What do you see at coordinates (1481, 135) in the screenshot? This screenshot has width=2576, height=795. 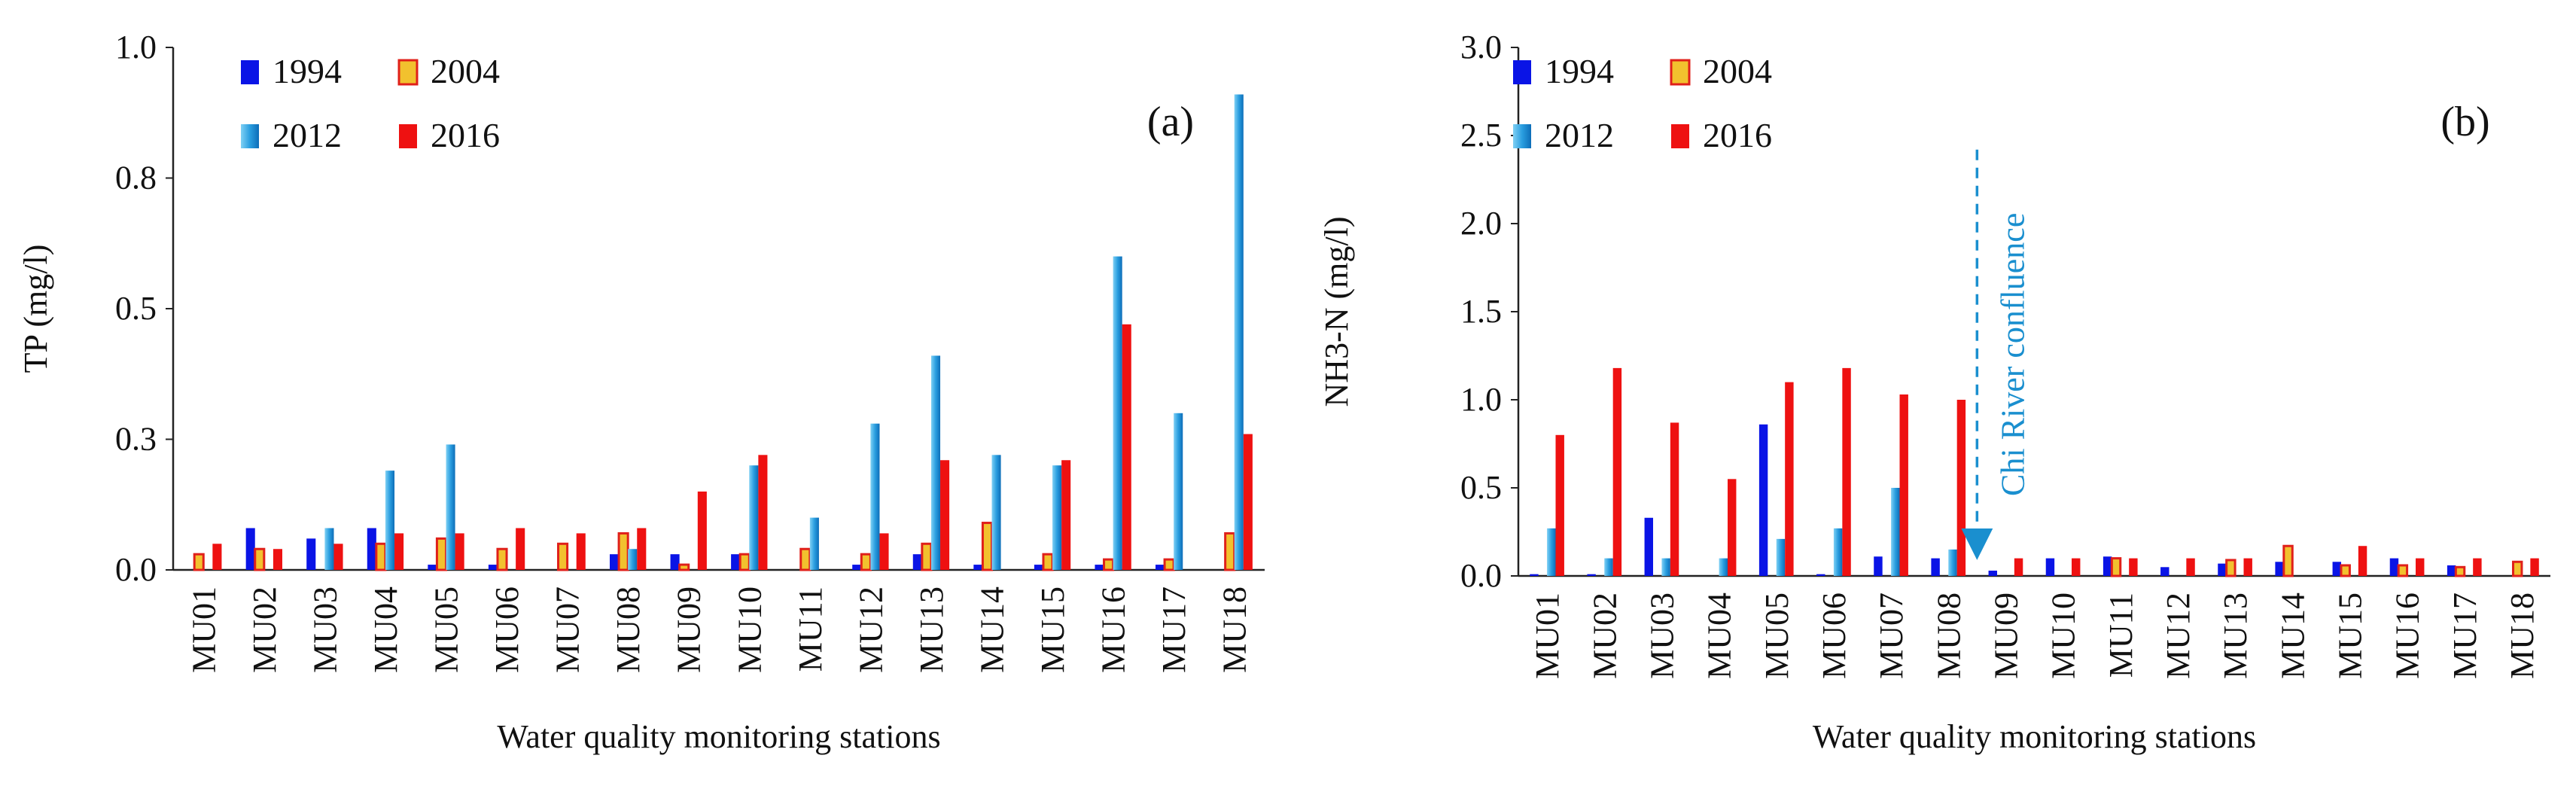 I see `y-tick-label: 2.5` at bounding box center [1481, 135].